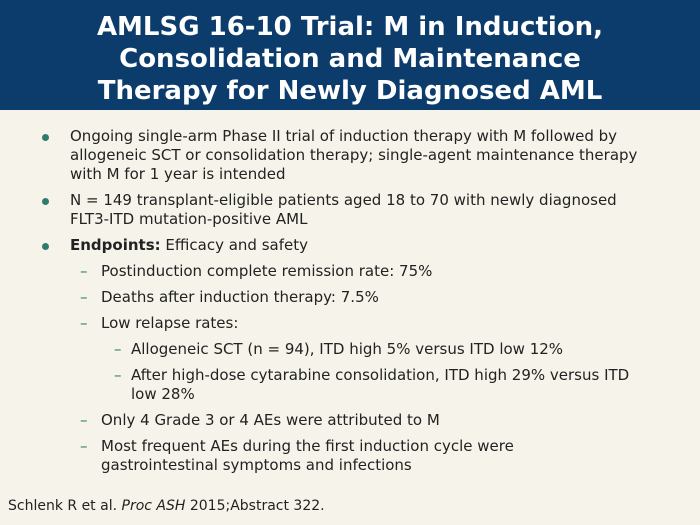  Describe the element at coordinates (350, 91) in the screenshot. I see `title-line: Therapy for Newly Diagnosed AML` at that location.